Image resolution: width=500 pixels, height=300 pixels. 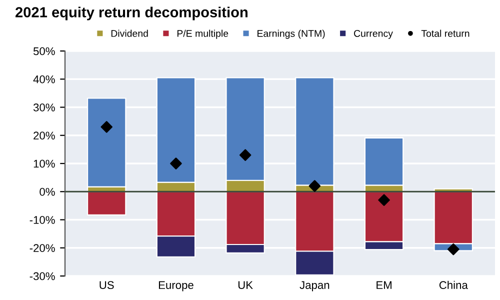 I want to click on legend-label: Total return, so click(x=445, y=33).